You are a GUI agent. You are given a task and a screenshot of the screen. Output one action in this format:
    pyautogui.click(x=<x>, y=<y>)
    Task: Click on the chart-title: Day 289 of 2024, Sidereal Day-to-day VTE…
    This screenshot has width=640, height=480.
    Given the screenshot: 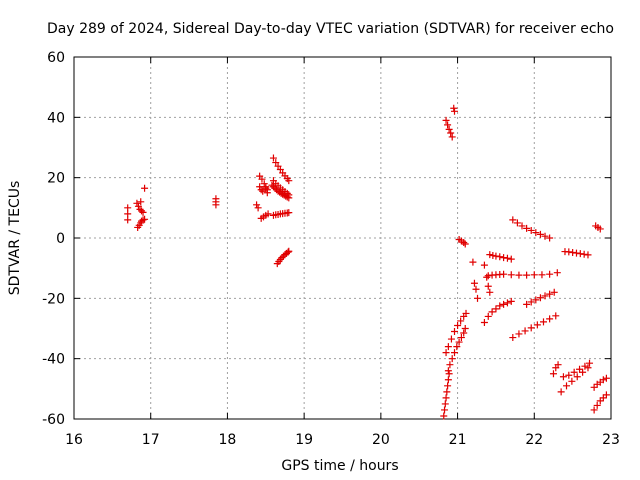 What is the action you would take?
    pyautogui.click(x=330, y=29)
    